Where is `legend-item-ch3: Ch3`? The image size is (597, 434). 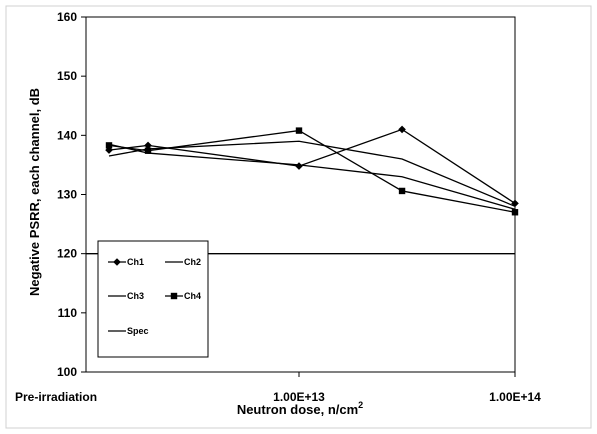 legend-item-ch3: Ch3 is located at coordinates (126, 296).